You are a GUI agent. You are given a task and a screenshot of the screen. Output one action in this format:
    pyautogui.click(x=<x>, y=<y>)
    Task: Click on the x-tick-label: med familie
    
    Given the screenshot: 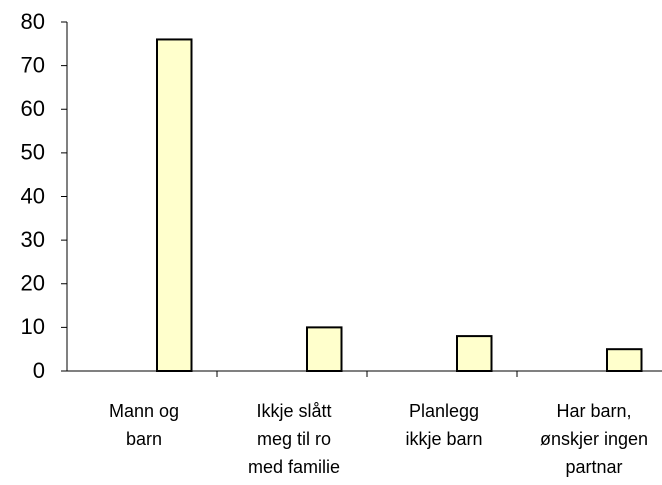 What is the action you would take?
    pyautogui.click(x=294, y=467)
    